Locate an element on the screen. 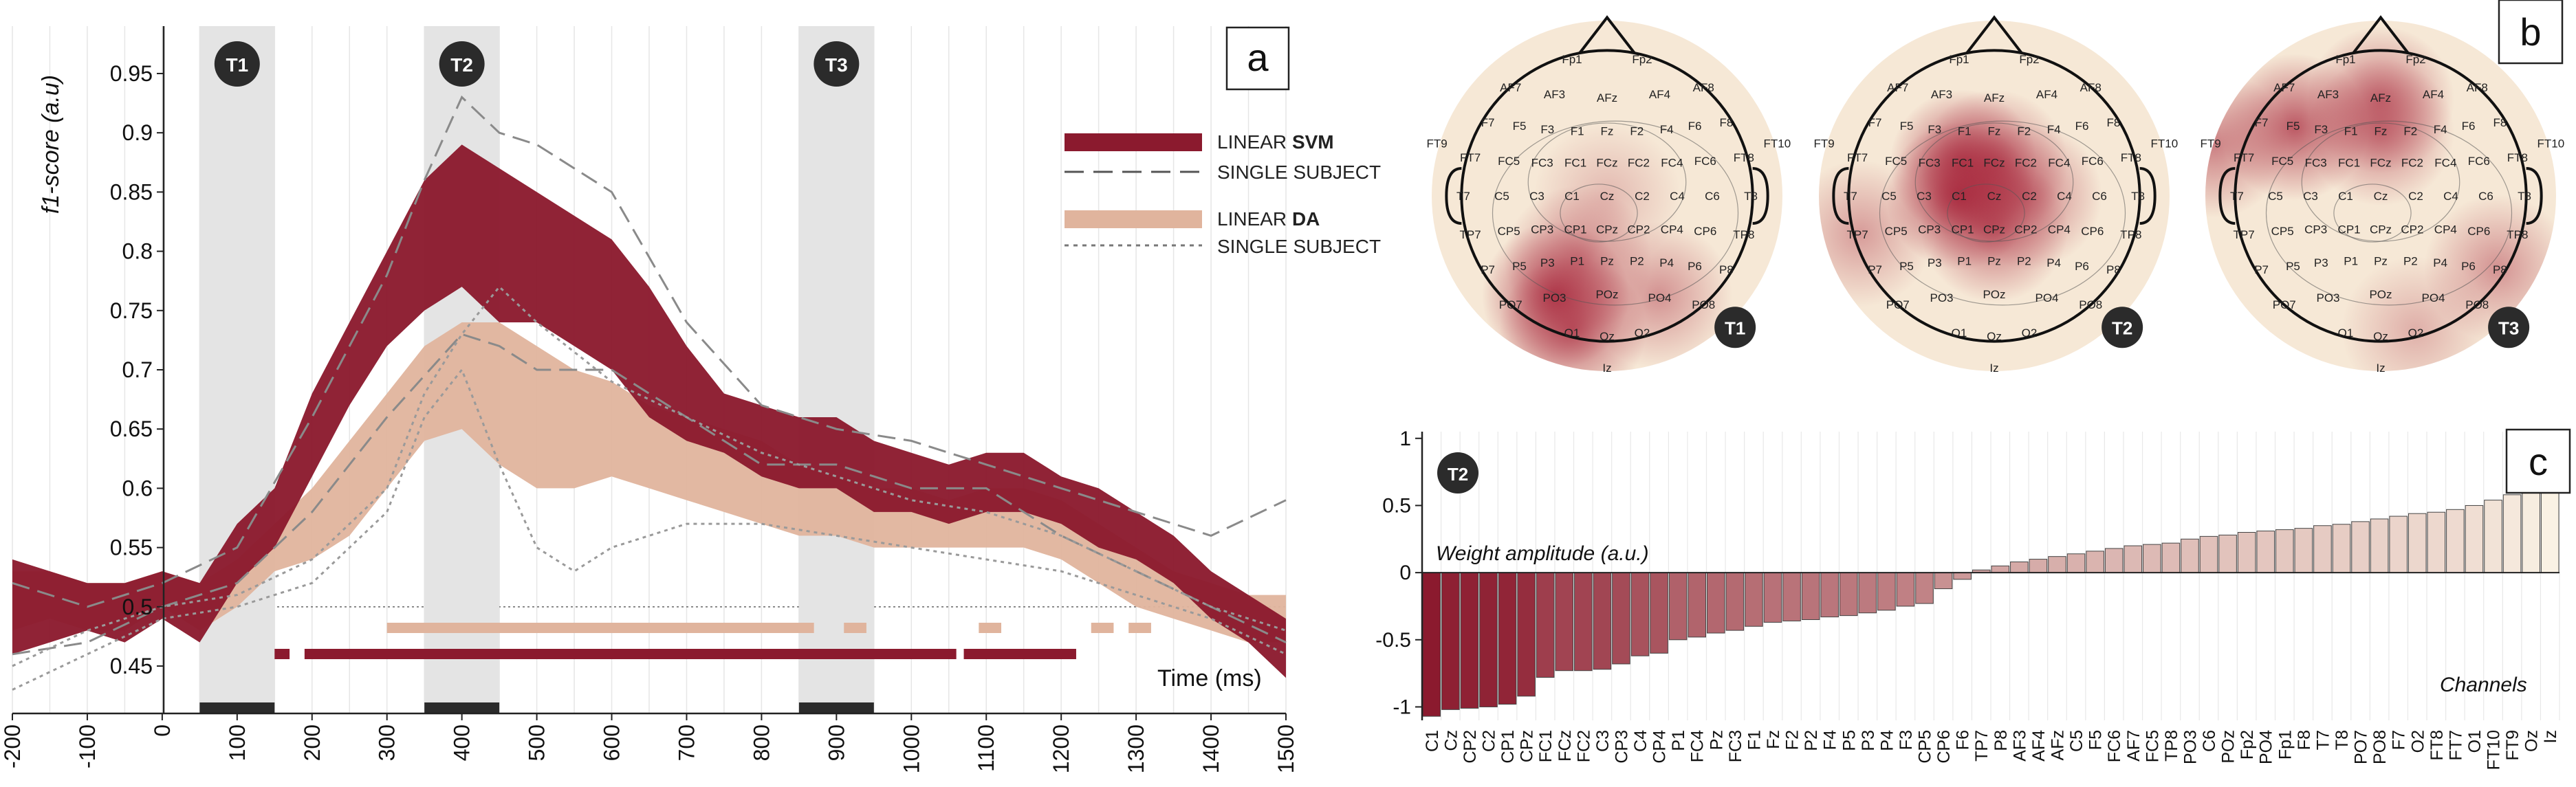 This screenshot has width=2576, height=787. panel-c-category-label: T7 is located at coordinates (2323, 740).